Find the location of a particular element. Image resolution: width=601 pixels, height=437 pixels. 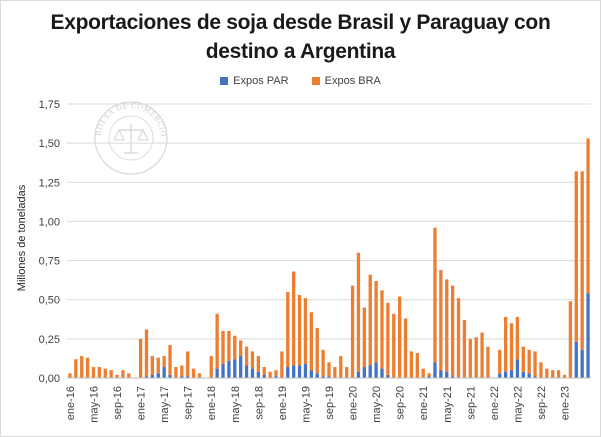

legend-swatch-bra is located at coordinates (315, 81).